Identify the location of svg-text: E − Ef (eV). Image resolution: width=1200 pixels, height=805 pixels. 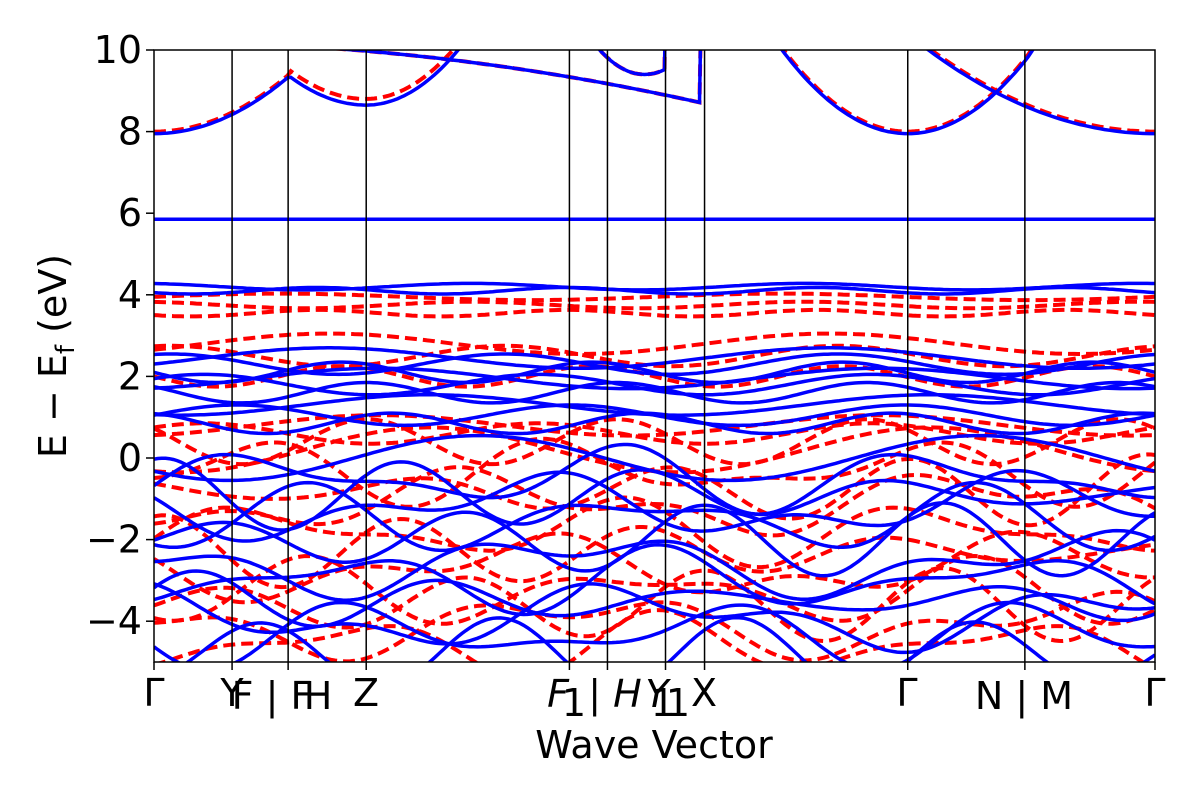
(56, 356).